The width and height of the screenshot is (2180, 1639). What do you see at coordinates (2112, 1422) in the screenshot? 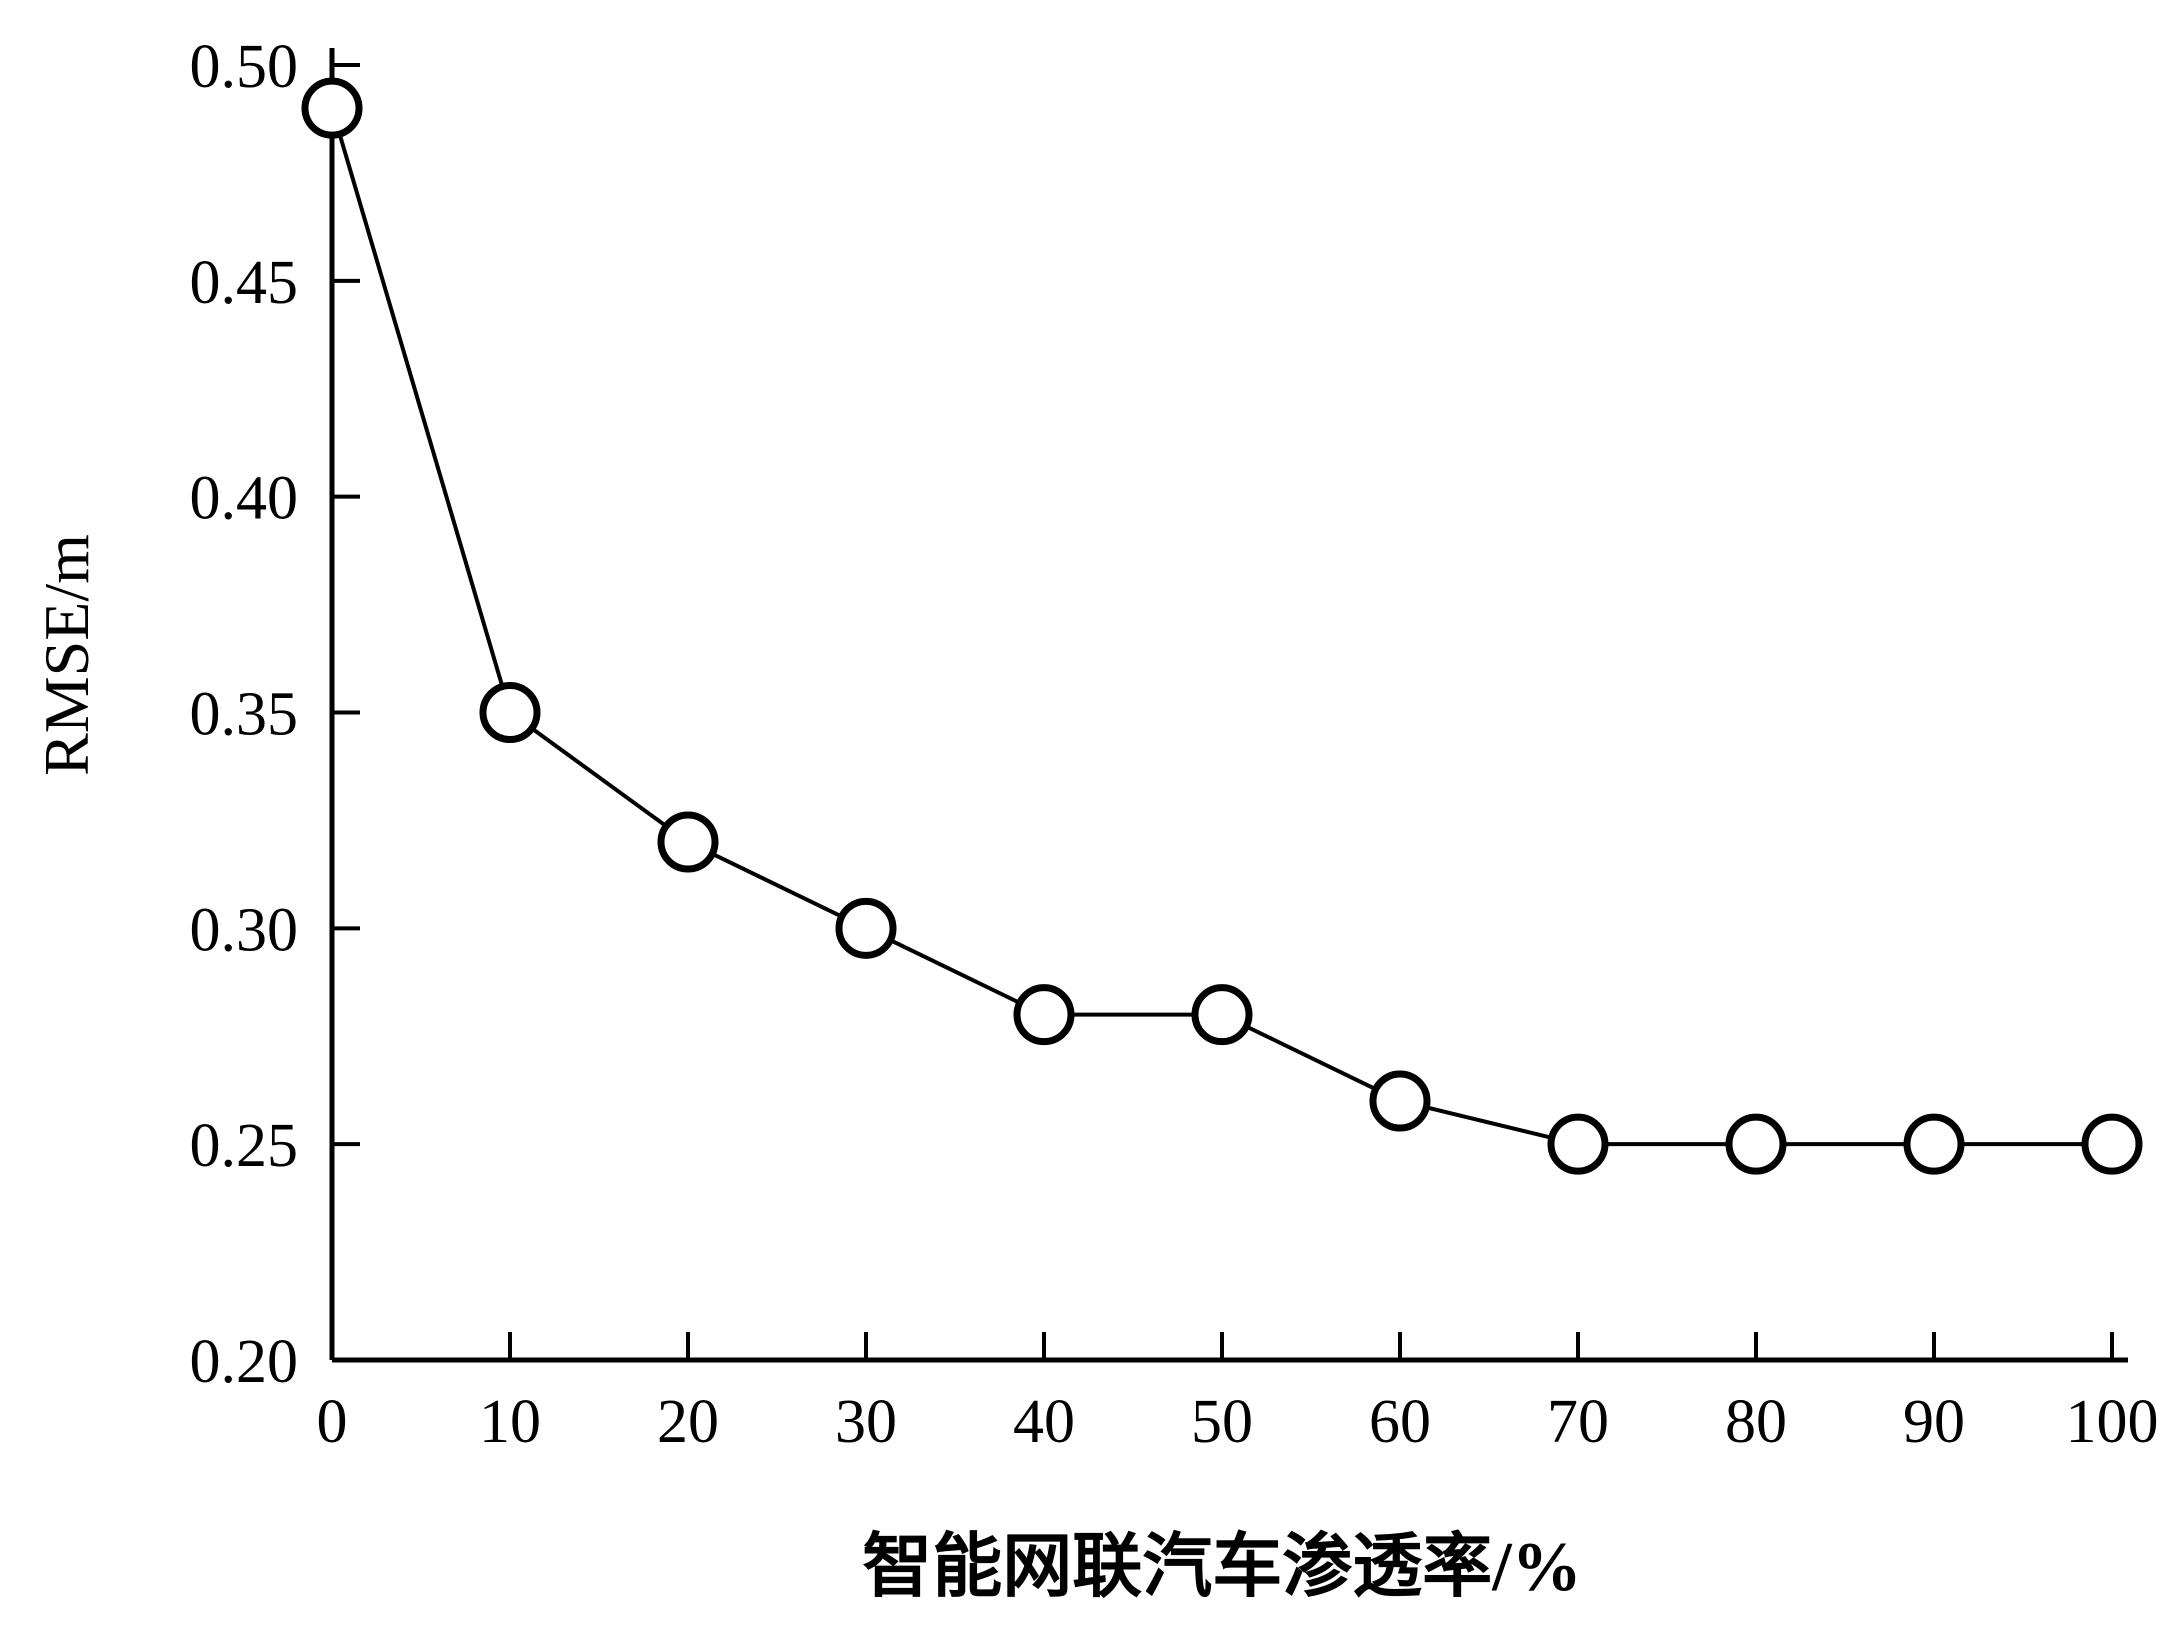
I see `x-tick-label: 100` at bounding box center [2112, 1422].